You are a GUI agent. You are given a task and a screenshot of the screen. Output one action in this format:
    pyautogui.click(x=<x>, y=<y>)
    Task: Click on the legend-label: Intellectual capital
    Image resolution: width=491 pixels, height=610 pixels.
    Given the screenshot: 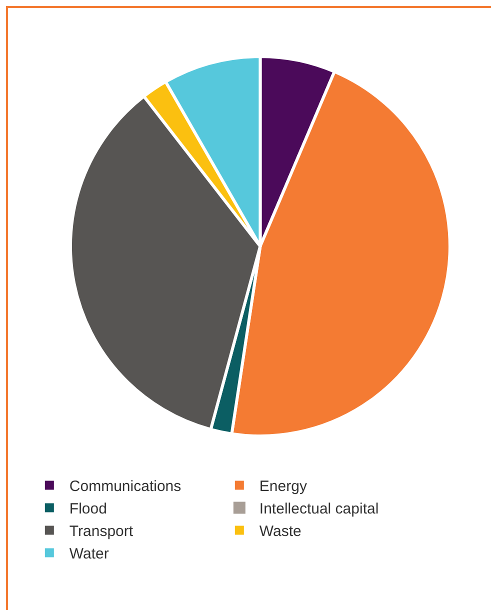 What is the action you would take?
    pyautogui.click(x=319, y=509)
    